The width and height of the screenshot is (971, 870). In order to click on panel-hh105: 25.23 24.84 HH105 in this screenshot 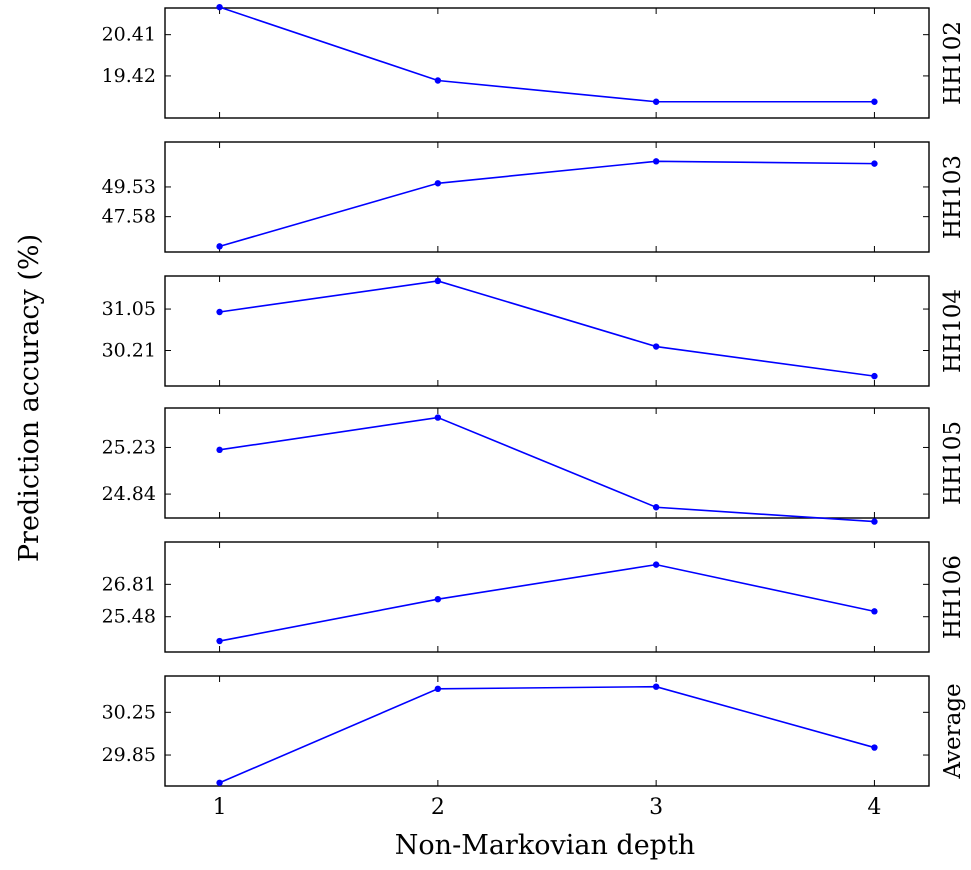, I will do `click(534, 466)`.